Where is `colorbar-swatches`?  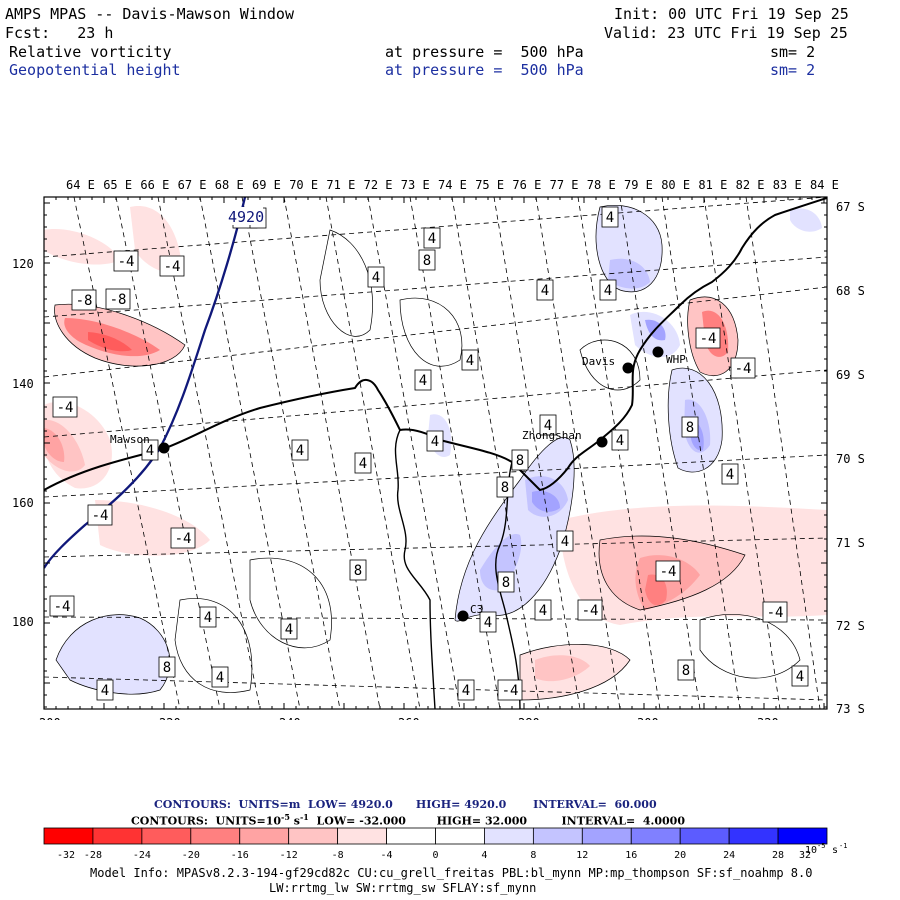
colorbar-swatches is located at coordinates (435, 836).